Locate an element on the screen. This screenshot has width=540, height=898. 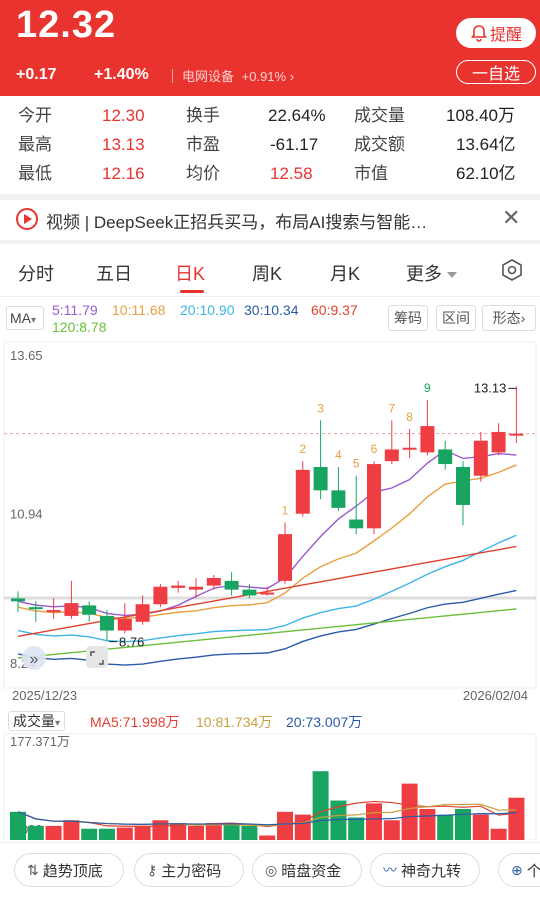
sector-pct: +0.91% is located at coordinates (264, 76).